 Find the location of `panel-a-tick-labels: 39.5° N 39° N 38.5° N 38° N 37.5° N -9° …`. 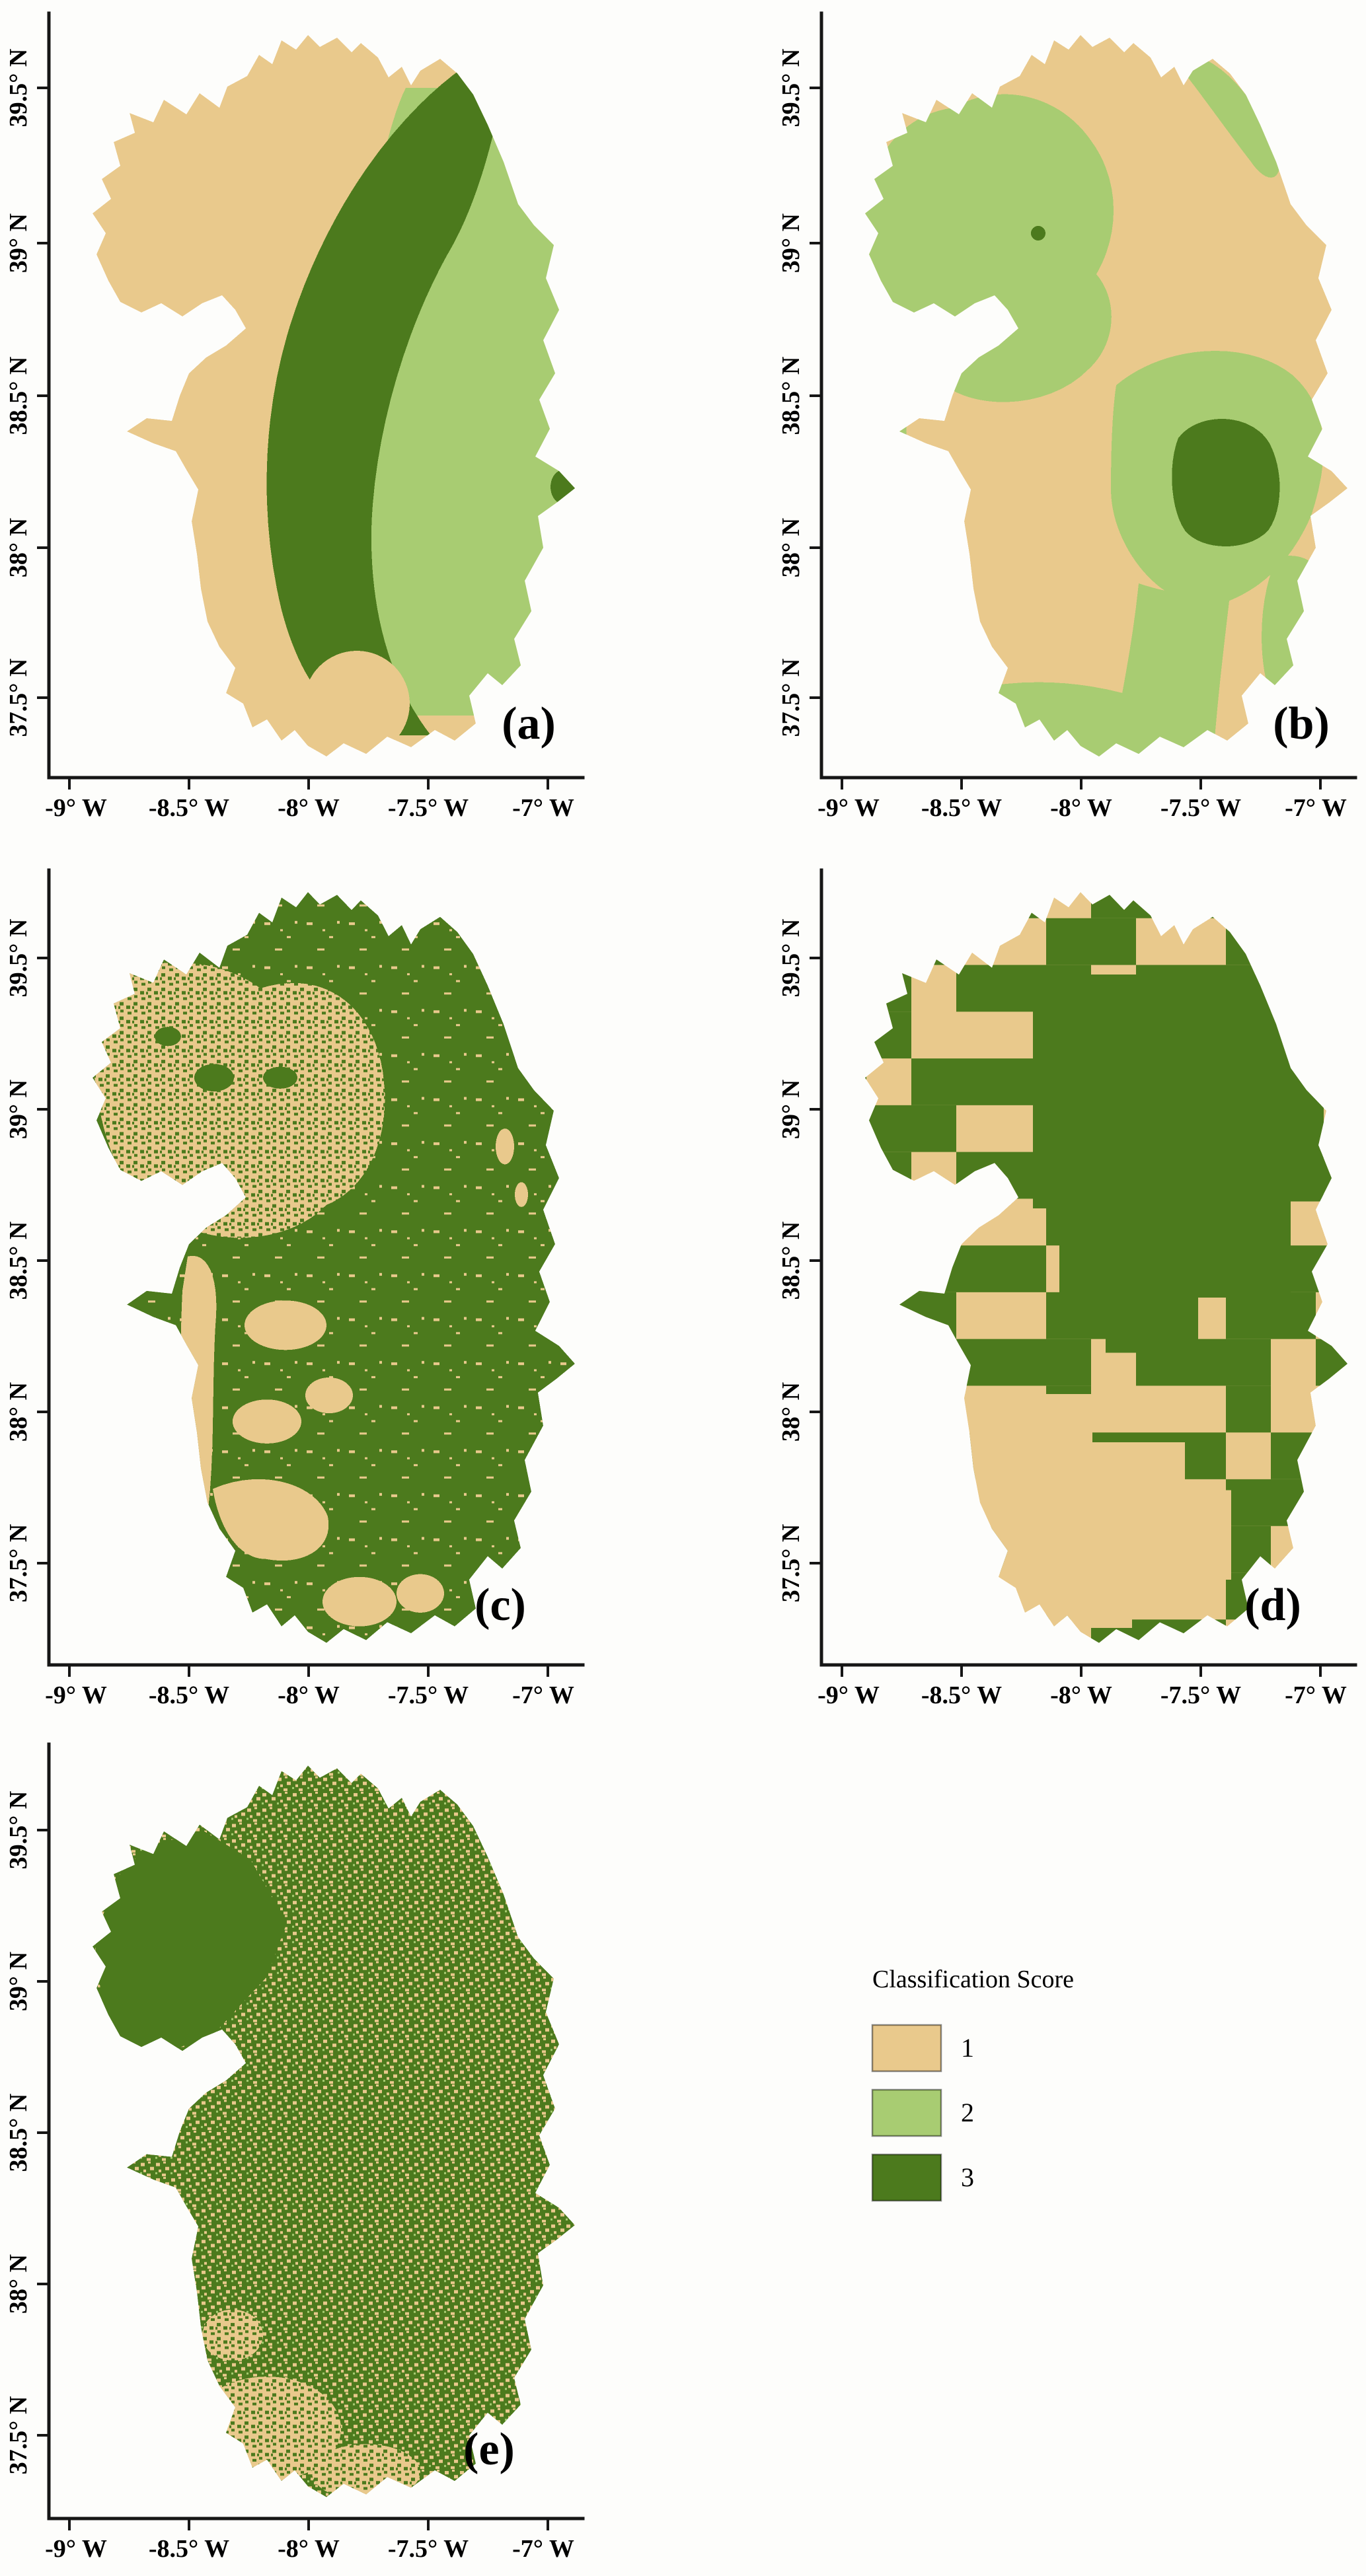

panel-a-tick-labels: 39.5° N 39° N 38.5° N 38° N 37.5° N -9° … is located at coordinates (289, 435).